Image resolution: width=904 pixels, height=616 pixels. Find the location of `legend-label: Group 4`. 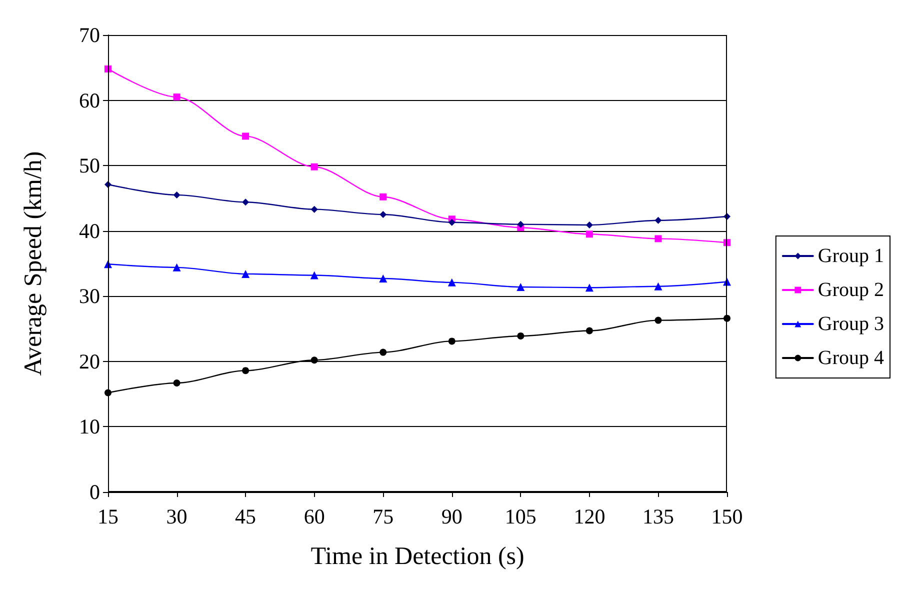

legend-label: Group 4 is located at coordinates (851, 358).